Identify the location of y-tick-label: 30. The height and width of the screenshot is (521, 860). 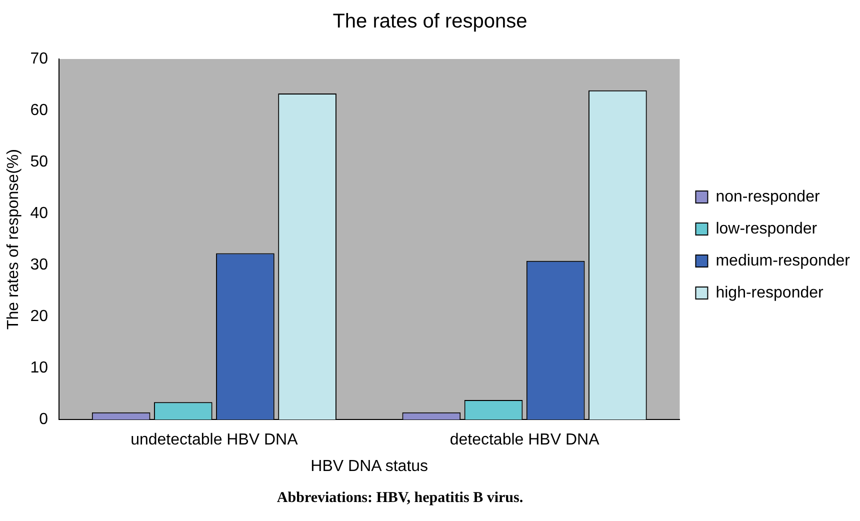
(39, 265).